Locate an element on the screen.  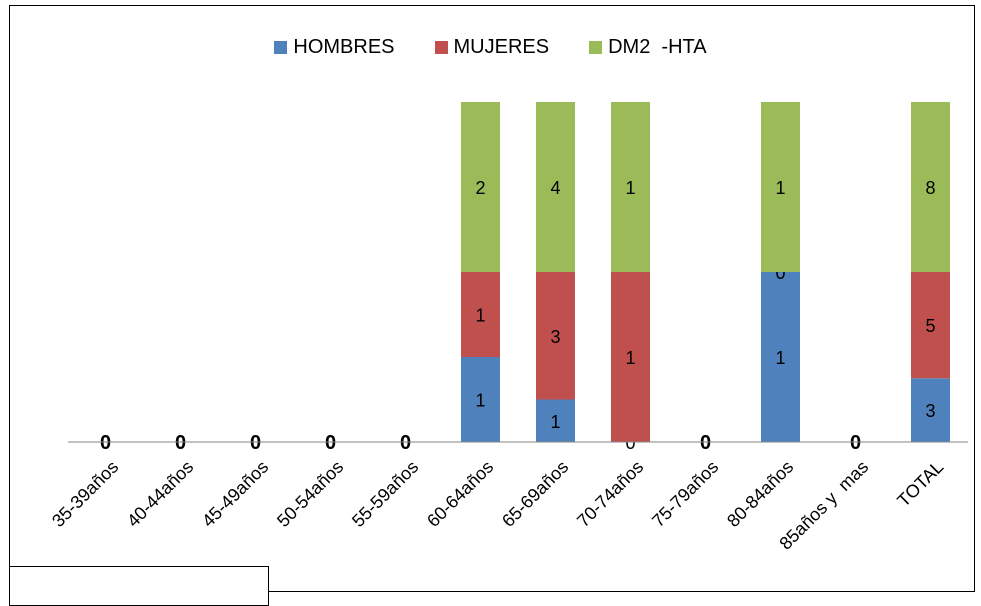
data-label-7-1: 1 is located at coordinates (630, 358).